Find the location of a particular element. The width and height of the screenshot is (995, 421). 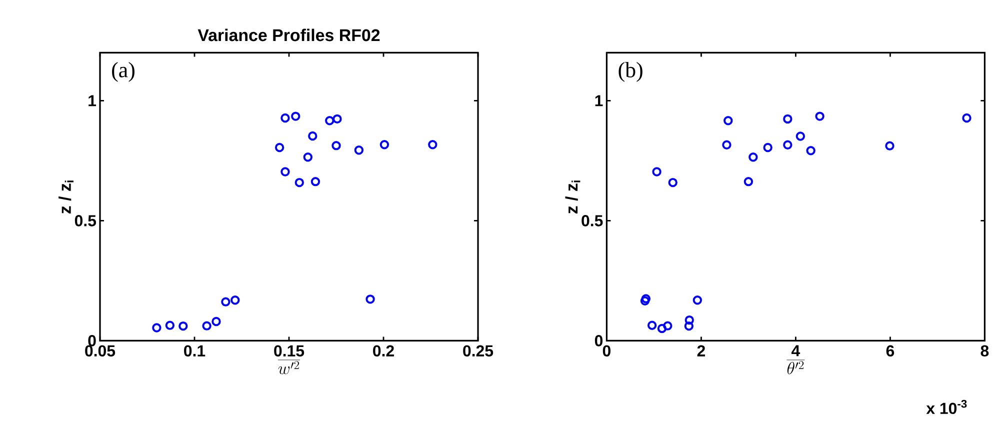

x-tick-label: 0.2 is located at coordinates (383, 351).